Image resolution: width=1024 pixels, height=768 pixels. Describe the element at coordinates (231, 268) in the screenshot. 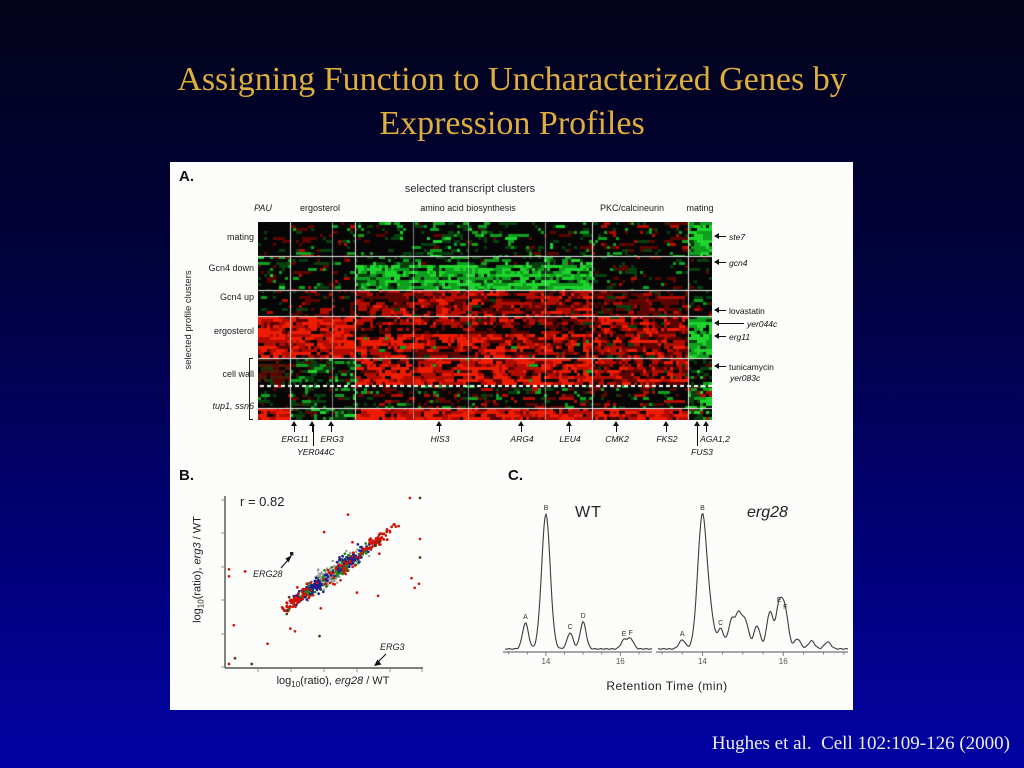

I see `row-label-gcn4-down: Gcn4 down` at that location.